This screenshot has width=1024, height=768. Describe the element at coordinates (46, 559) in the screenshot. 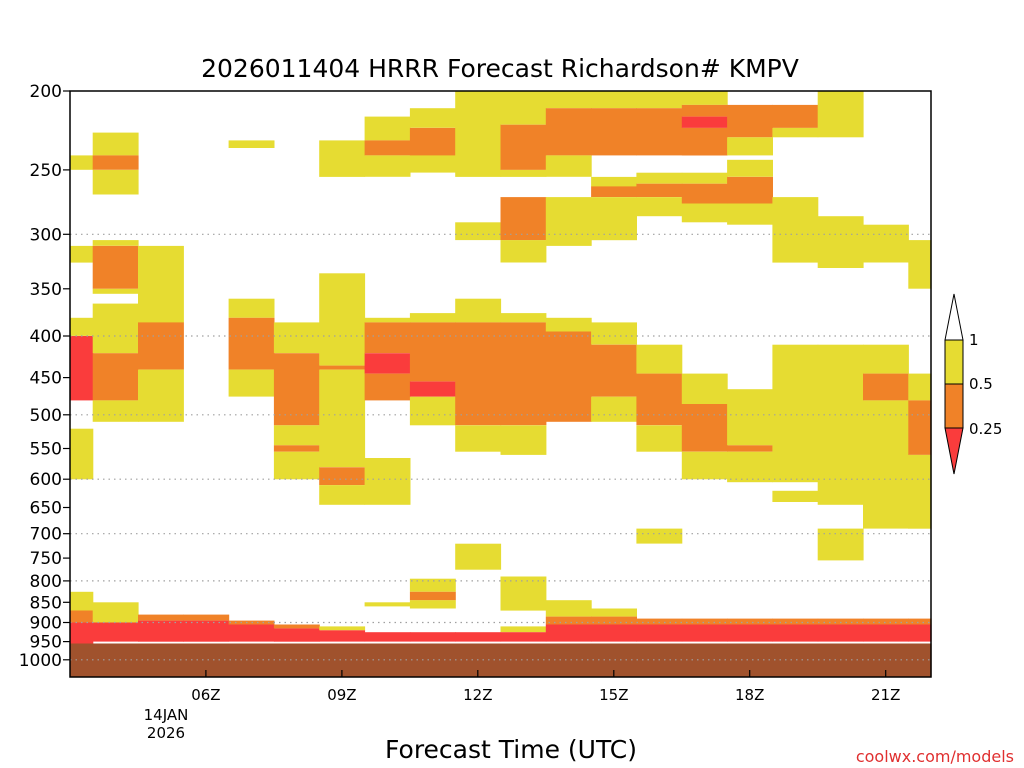

I see `y-tick-label-750: 750` at that location.